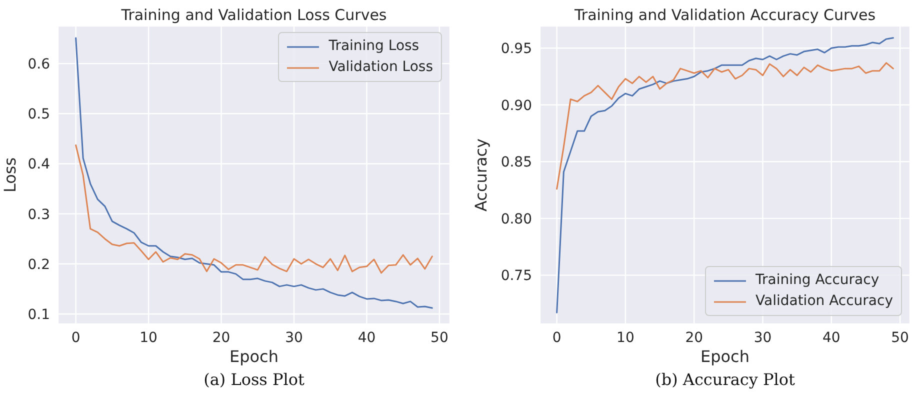 The image size is (919, 414). What do you see at coordinates (516, 219) in the screenshot?
I see `y-tick-label: 0.80` at bounding box center [516, 219].